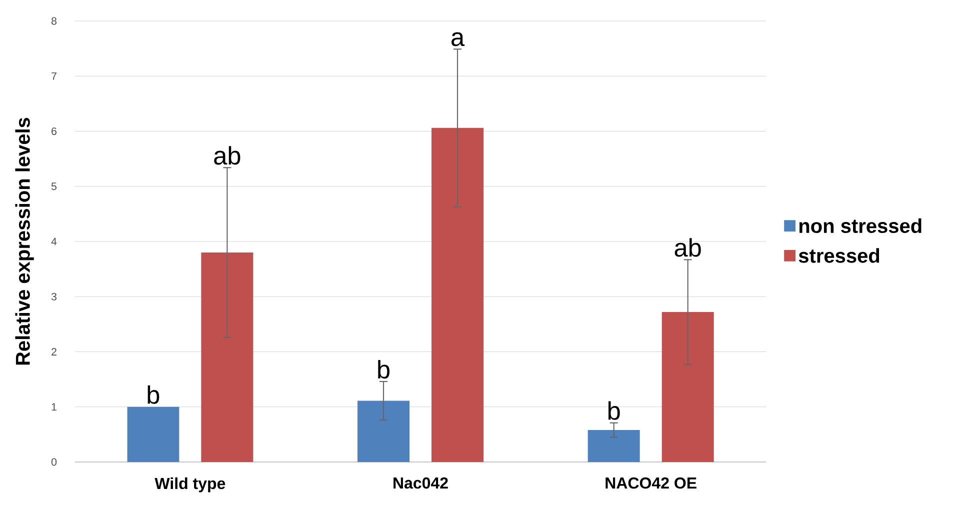 This screenshot has width=966, height=505. Describe the element at coordinates (651, 483) in the screenshot. I see `x-tick-label: NACO42 OE` at that location.